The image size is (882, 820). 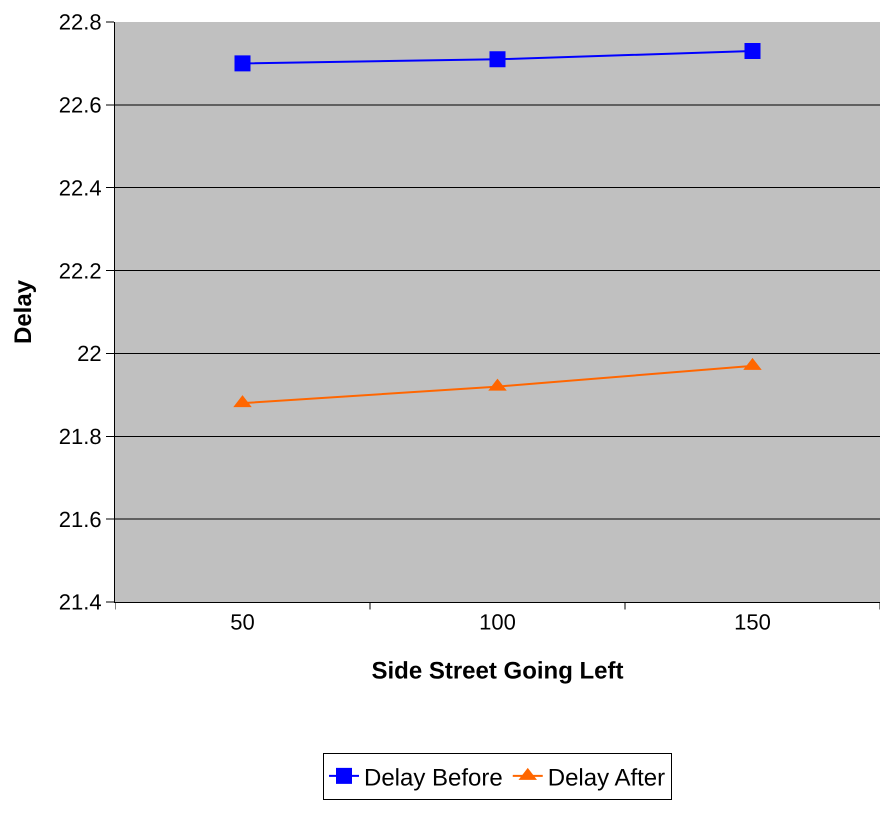 I want to click on x-tick-label: 50, so click(x=242, y=621).